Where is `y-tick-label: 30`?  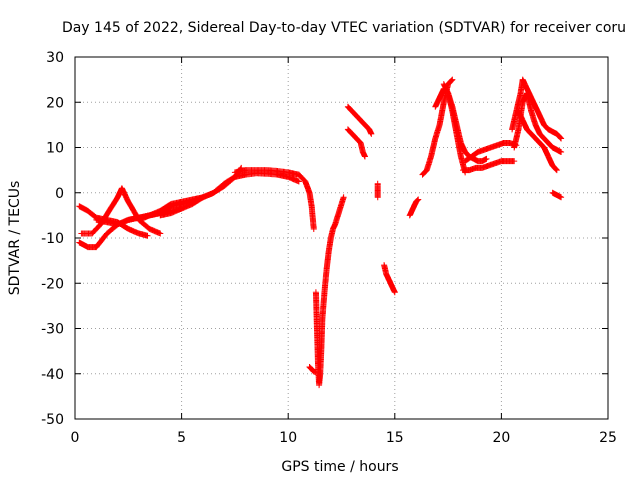 y-tick-label: 30 is located at coordinates (55, 58).